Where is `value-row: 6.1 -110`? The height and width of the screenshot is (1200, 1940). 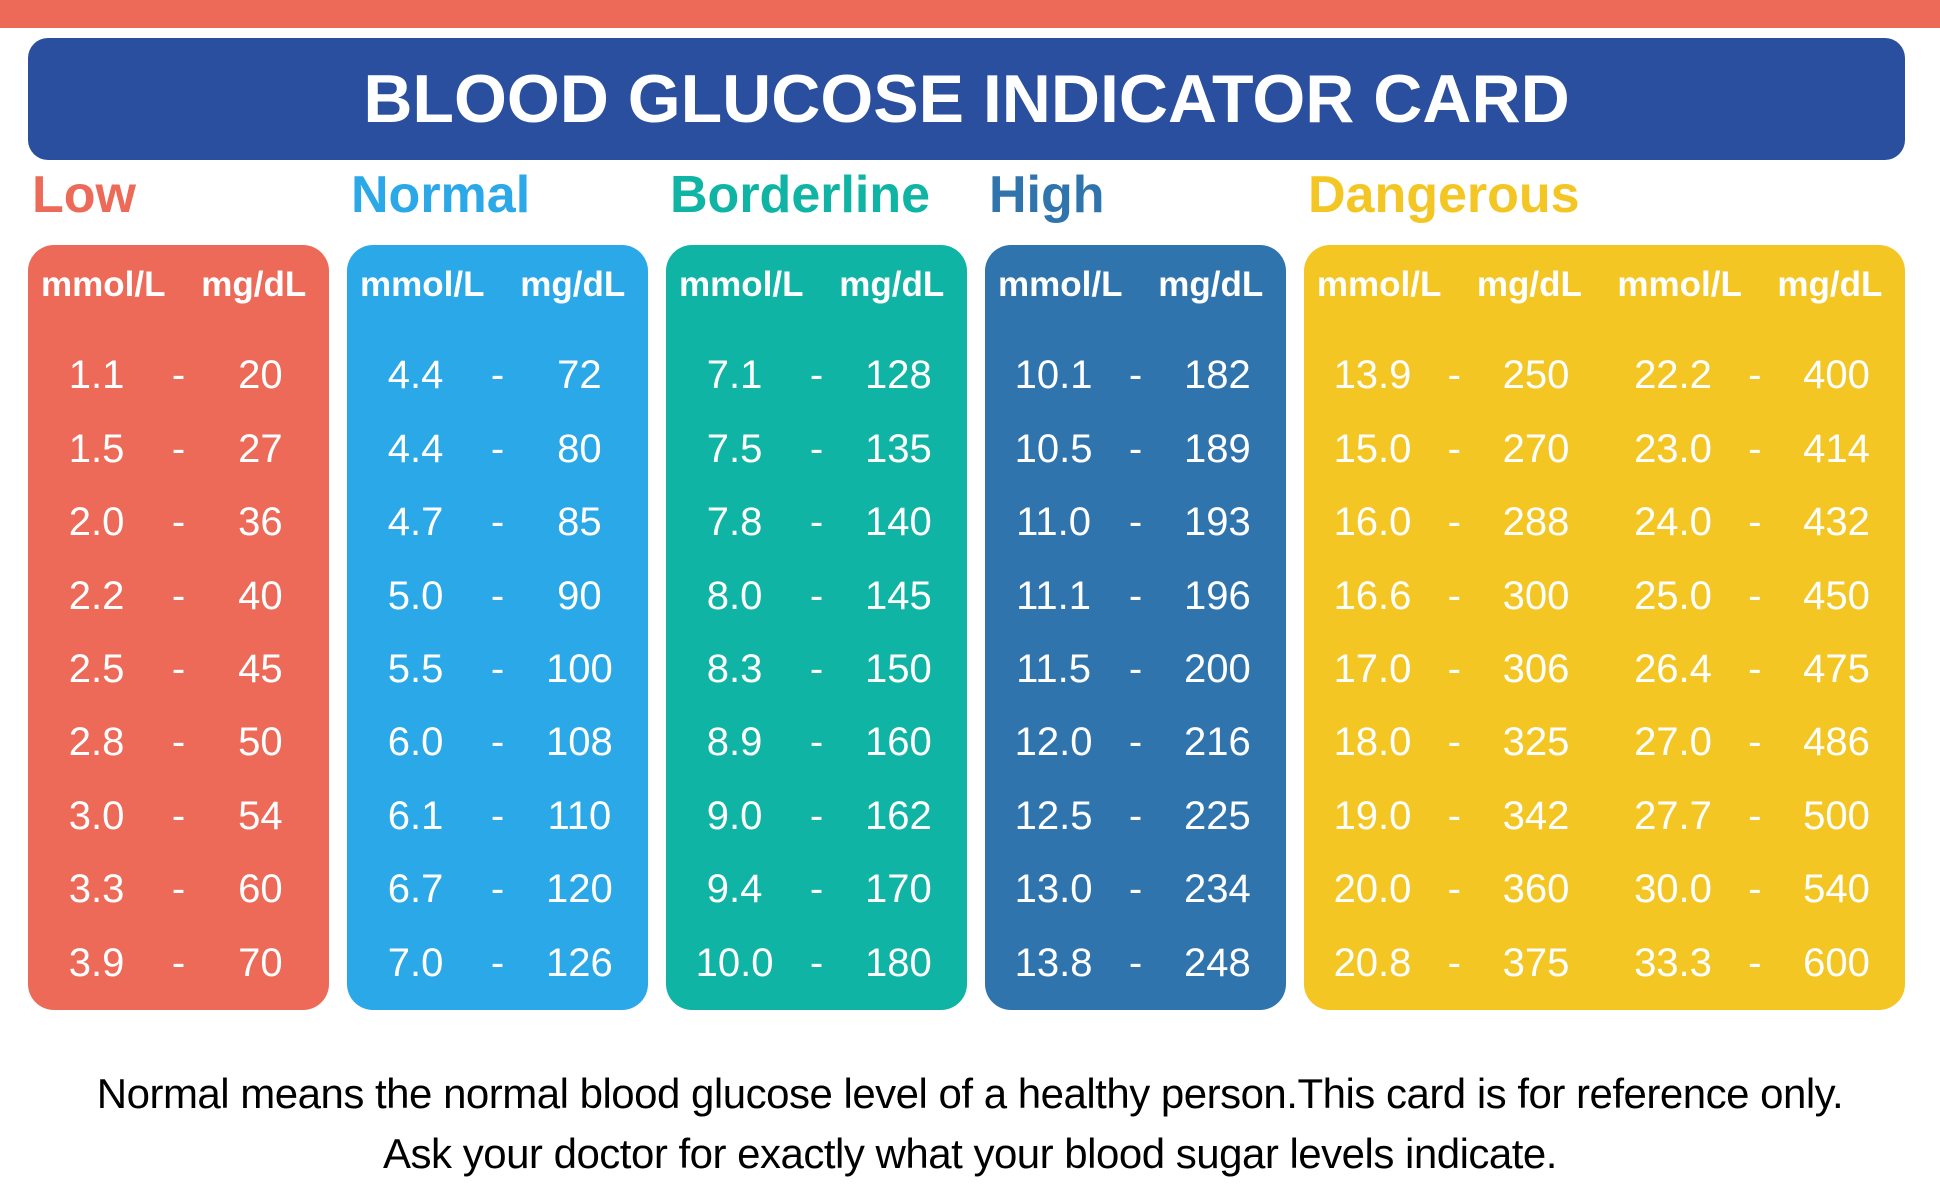 value-row: 6.1 -110 is located at coordinates (497, 816).